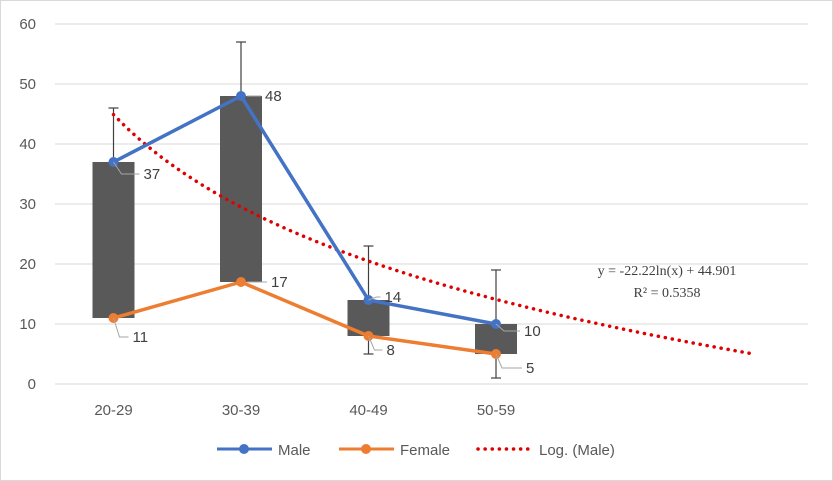 This screenshot has width=833, height=481. I want to click on series-marker-female, so click(241, 282).